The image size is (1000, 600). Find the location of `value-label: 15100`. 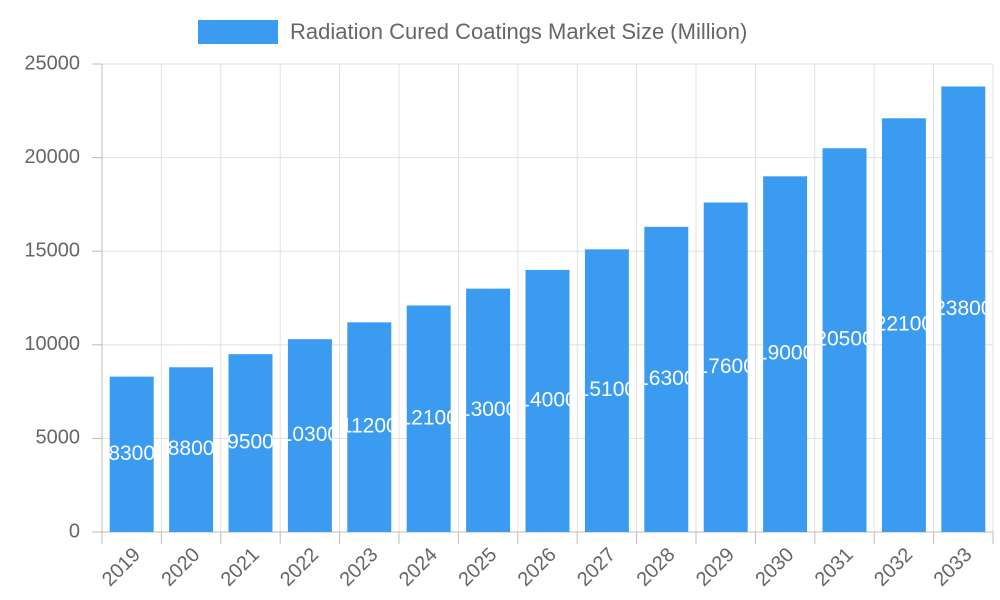

value-label: 15100 is located at coordinates (607, 389).